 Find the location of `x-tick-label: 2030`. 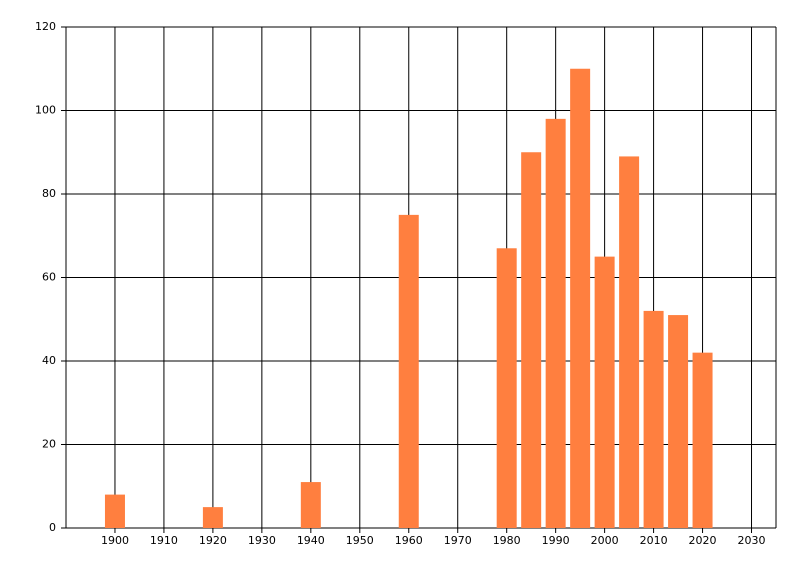

x-tick-label: 2030 is located at coordinates (752, 540).